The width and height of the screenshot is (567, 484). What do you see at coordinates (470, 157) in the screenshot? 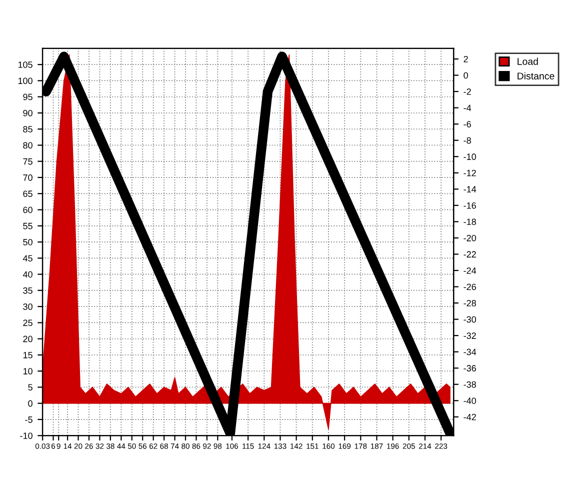
I see `y2-tick-label: -10` at bounding box center [470, 157].